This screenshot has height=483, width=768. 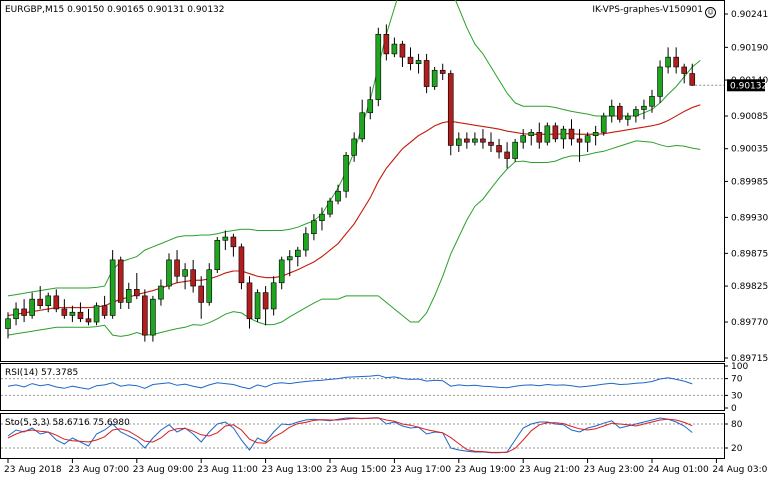 I want to click on symbol-label: EURGBP,M15, so click(x=35, y=10).